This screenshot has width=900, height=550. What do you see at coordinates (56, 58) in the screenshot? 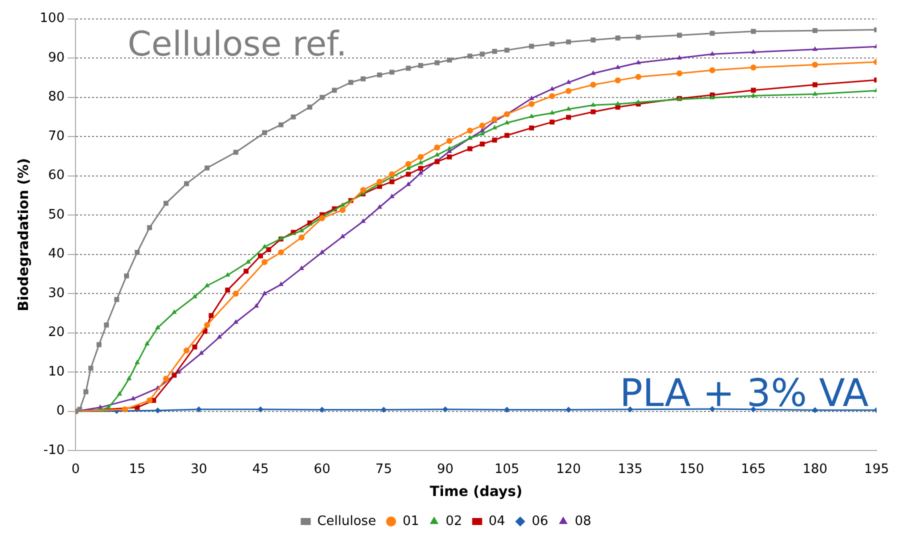
I see `y-tick-label: 90` at bounding box center [56, 58].